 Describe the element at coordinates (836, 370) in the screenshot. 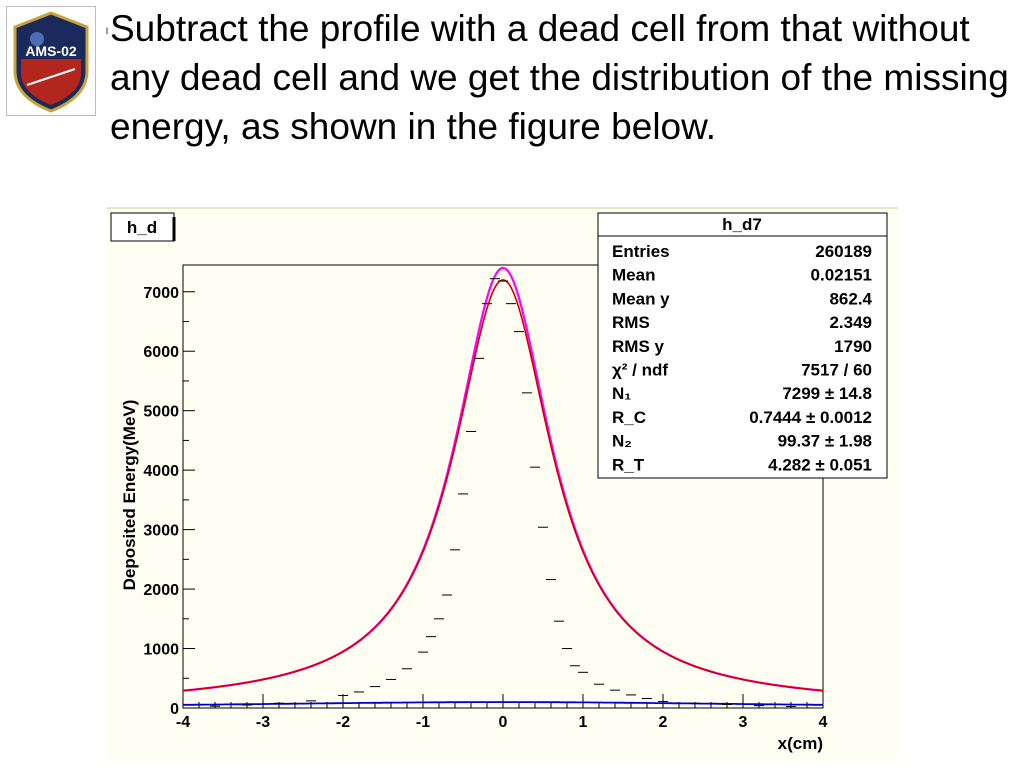

I see `stats-value: 7517 / 60` at that location.